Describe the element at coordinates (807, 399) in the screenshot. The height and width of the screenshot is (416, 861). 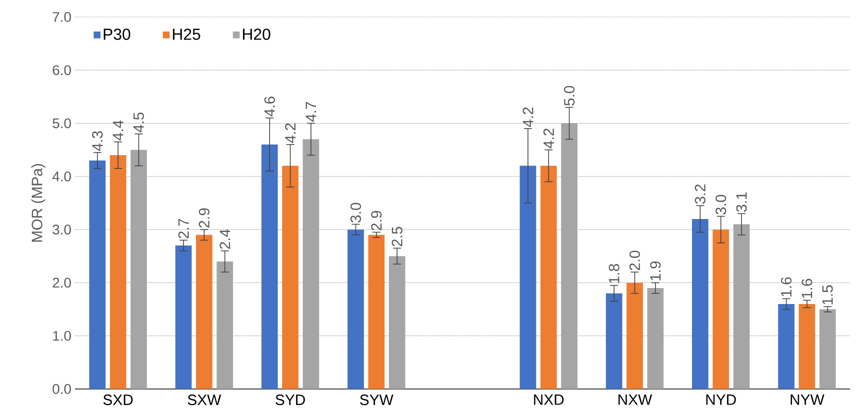
I see `x-tick-label: NYW` at that location.